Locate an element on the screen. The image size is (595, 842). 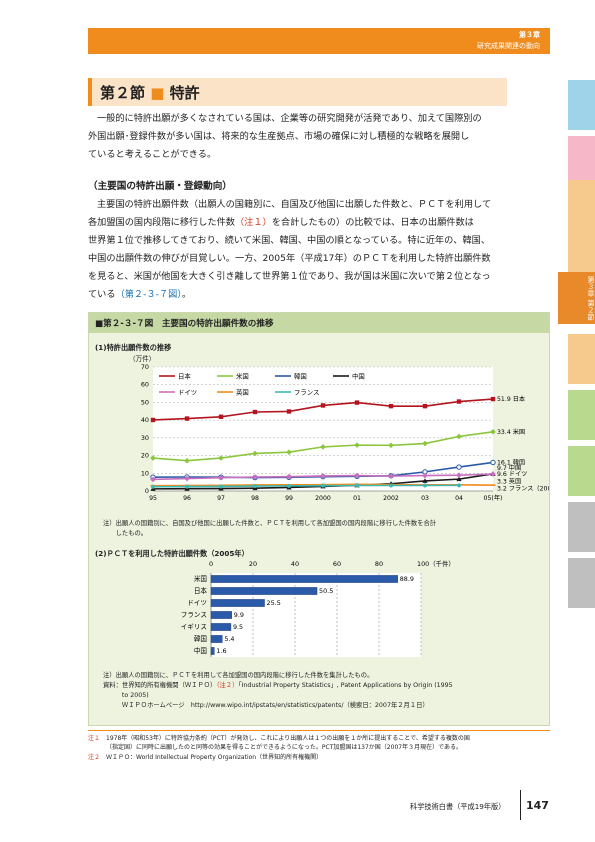
x-tick-label: 04 is located at coordinates (459, 498).